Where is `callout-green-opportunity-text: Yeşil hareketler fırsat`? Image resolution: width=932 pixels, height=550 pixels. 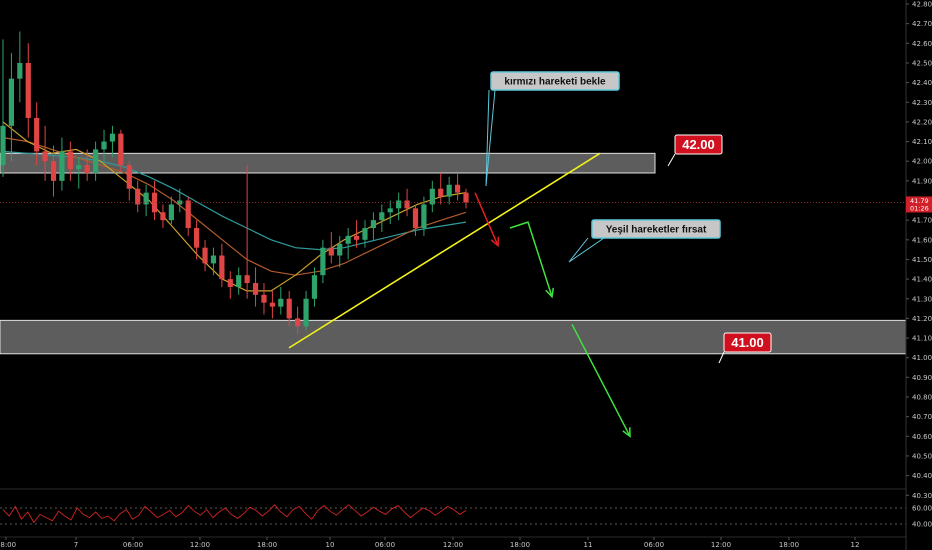
callout-green-opportunity-text: Yeşil hareketler fırsat is located at coordinates (656, 230).